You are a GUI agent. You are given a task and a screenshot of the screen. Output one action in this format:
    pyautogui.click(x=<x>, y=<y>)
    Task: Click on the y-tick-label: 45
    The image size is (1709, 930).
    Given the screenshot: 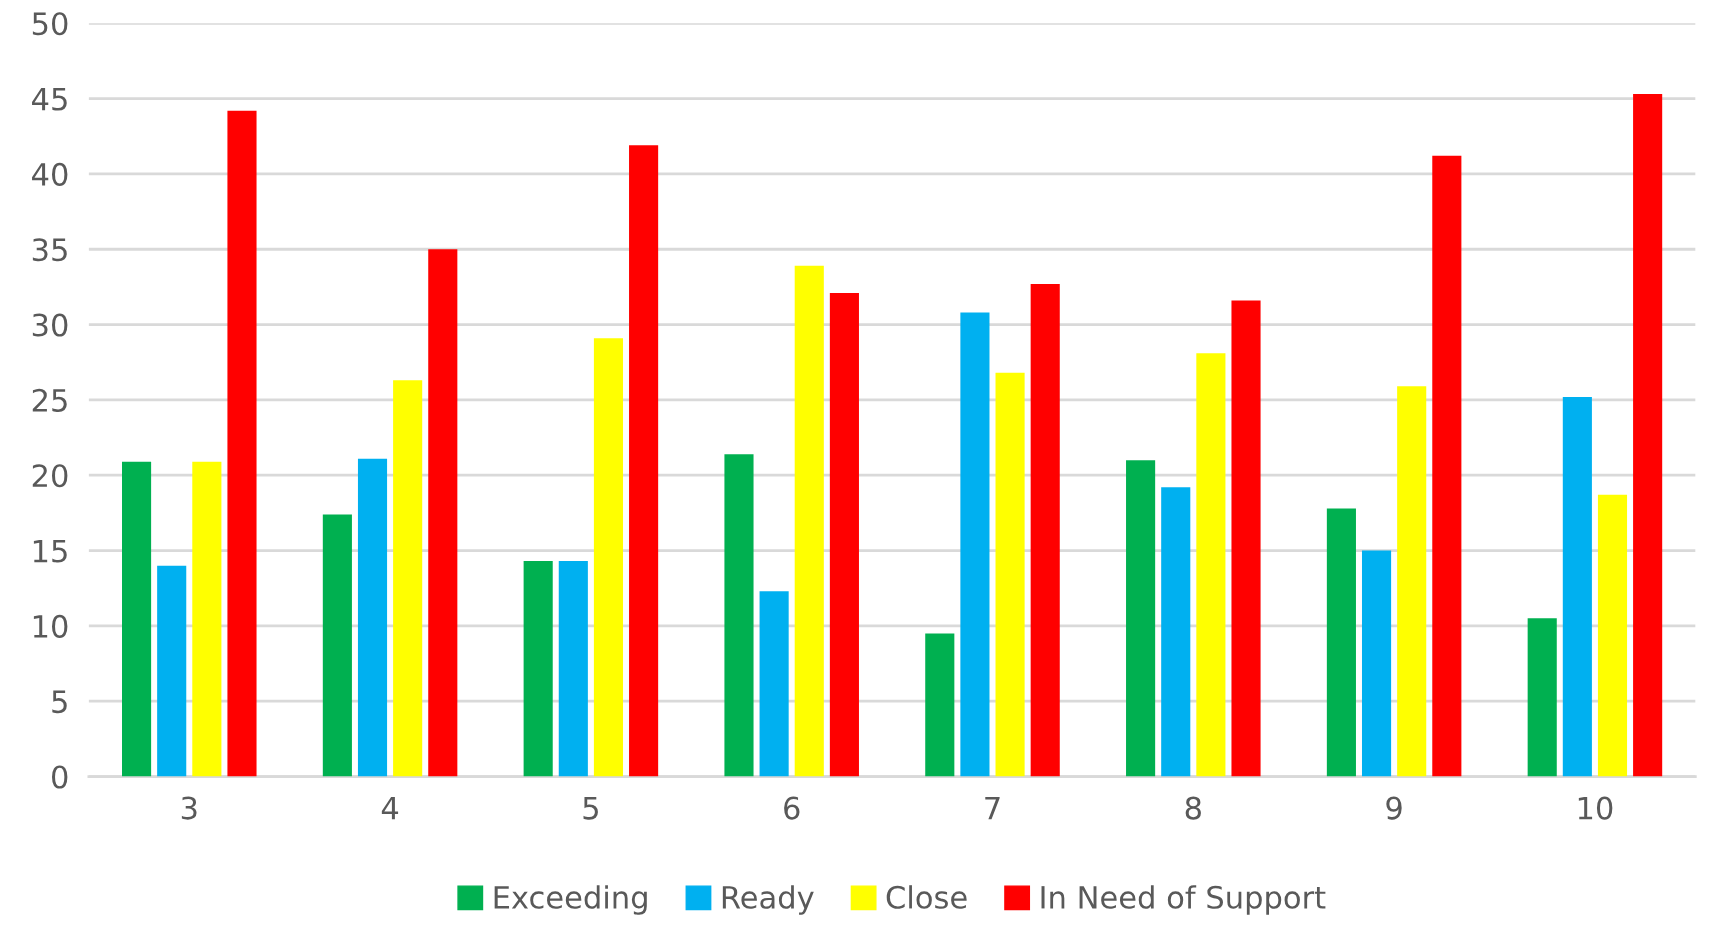 What is the action you would take?
    pyautogui.click(x=49, y=99)
    